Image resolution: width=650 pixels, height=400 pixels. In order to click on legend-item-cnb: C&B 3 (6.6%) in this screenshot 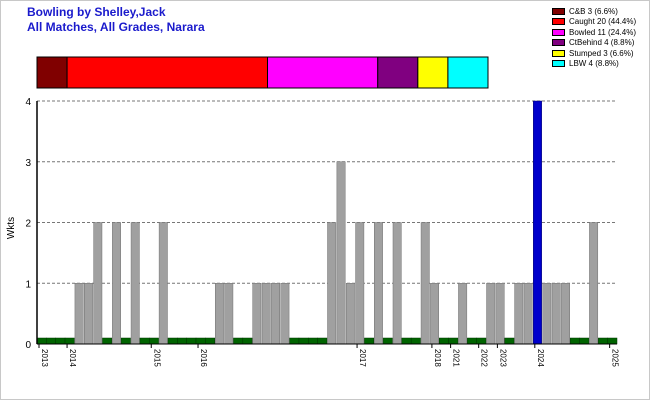, I will do `click(594, 11)`.